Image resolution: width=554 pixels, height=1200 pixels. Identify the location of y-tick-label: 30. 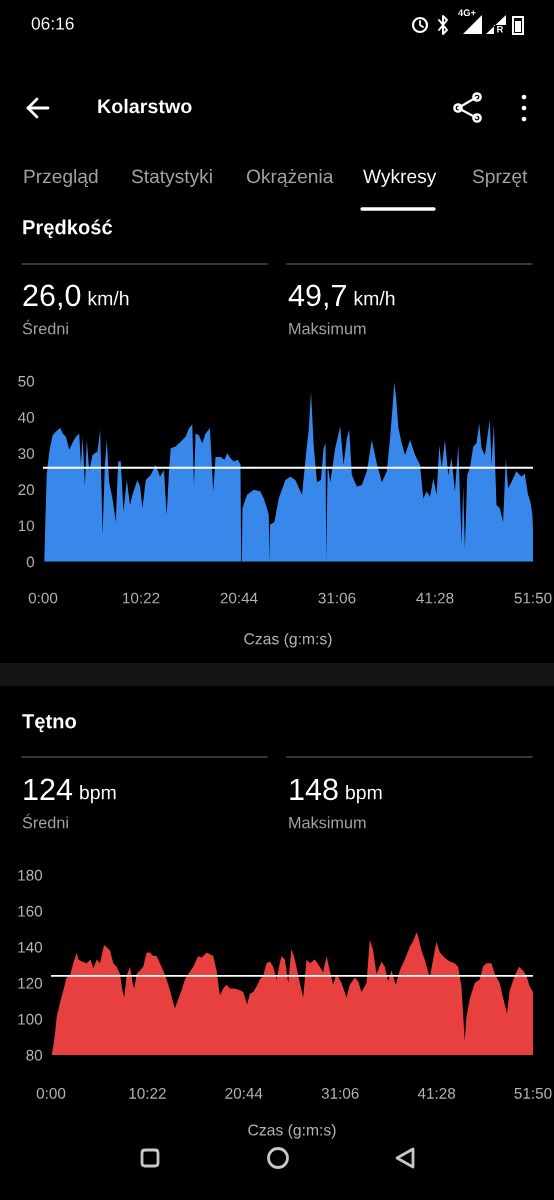
(26, 453).